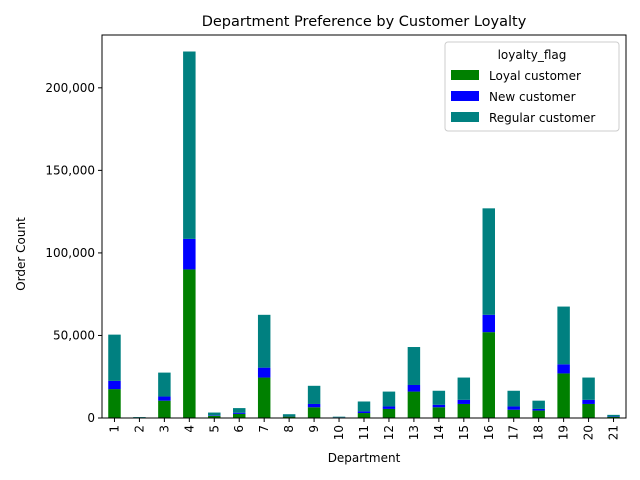 The height and width of the screenshot is (480, 640). What do you see at coordinates (289, 429) in the screenshot?
I see `x-tick-label: 8` at bounding box center [289, 429].